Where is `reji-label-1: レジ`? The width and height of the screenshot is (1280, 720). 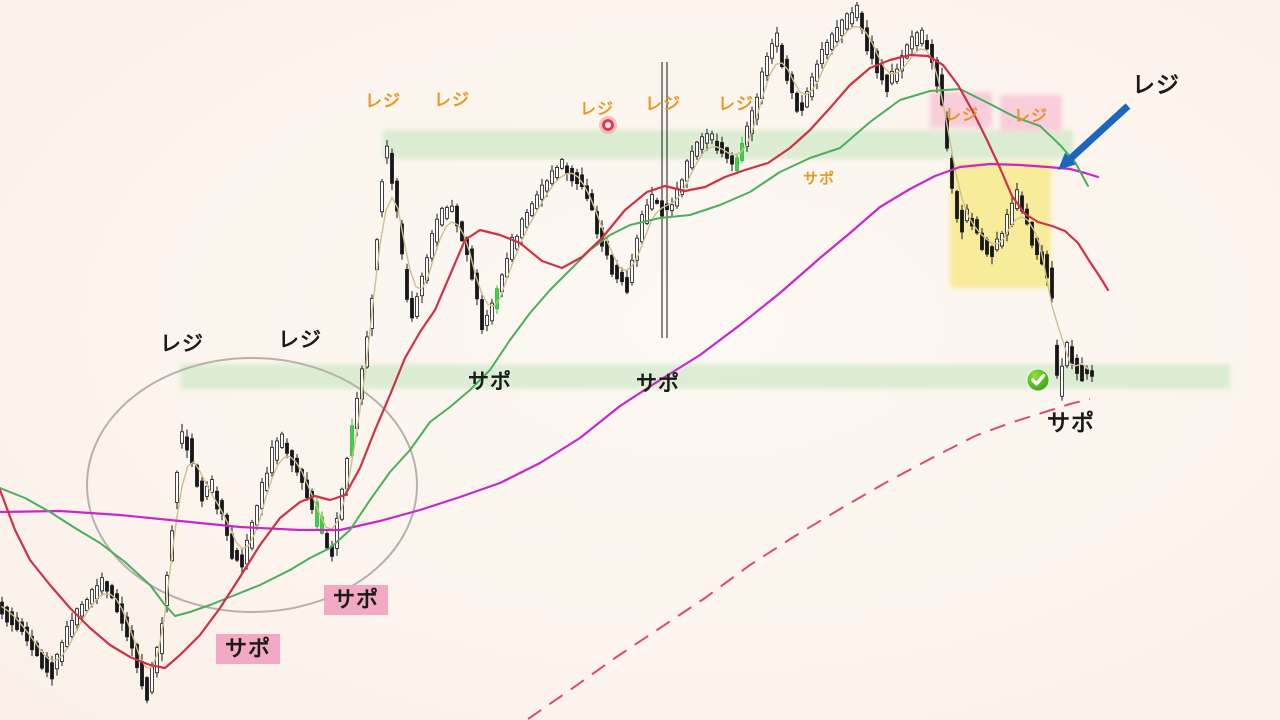
reji-label-1: レジ is located at coordinates (383, 101).